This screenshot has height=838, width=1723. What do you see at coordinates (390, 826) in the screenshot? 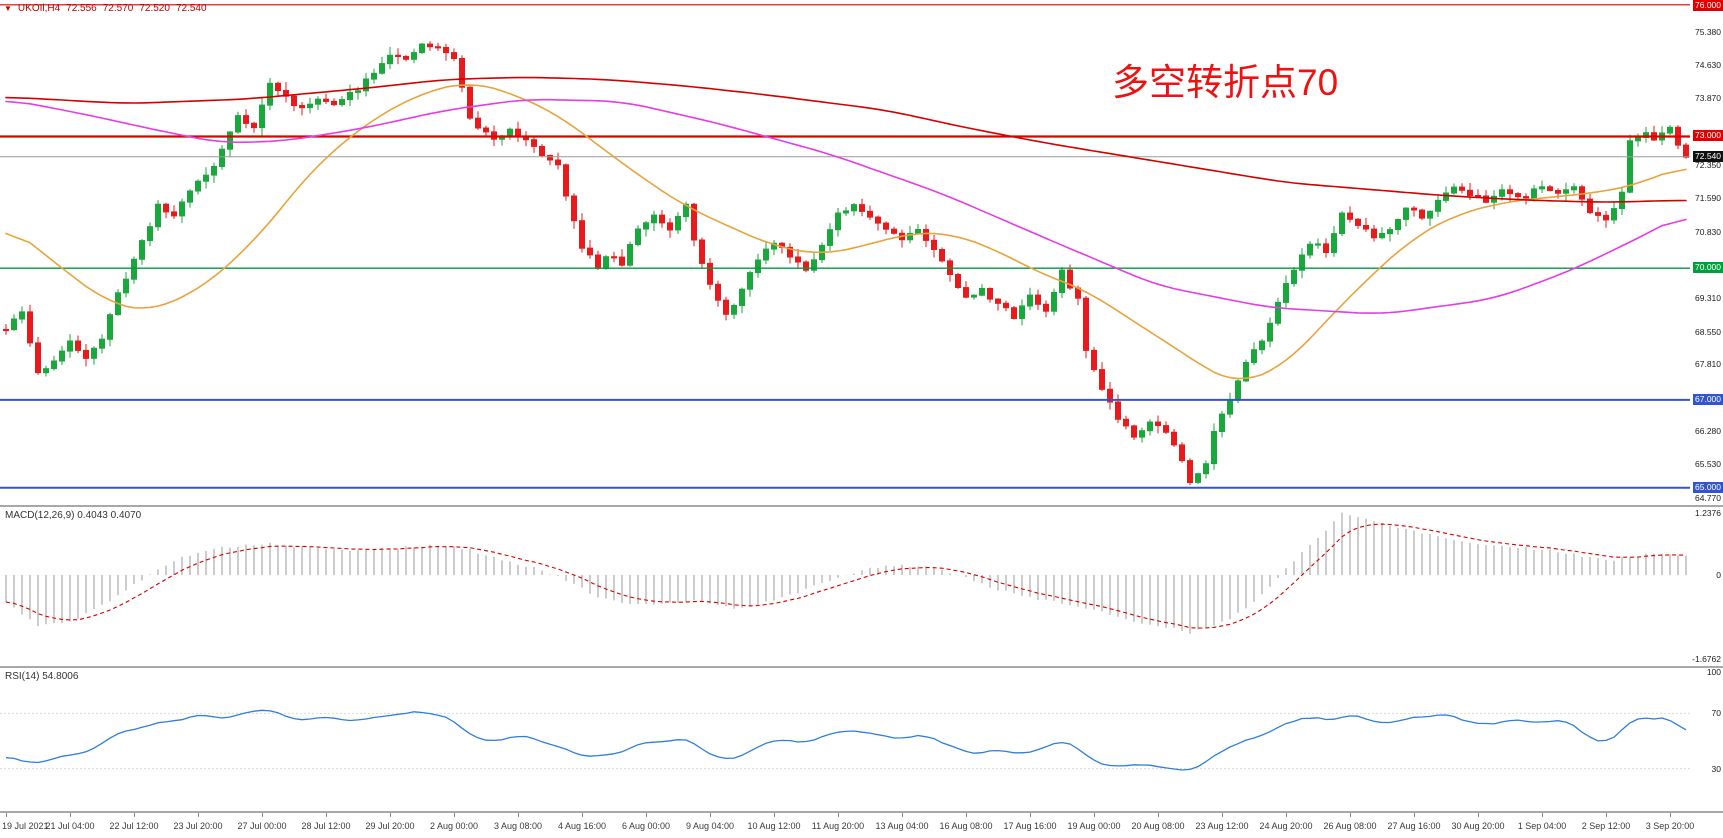
I see `time-axis-label: 29 Jul 20:00` at bounding box center [390, 826].